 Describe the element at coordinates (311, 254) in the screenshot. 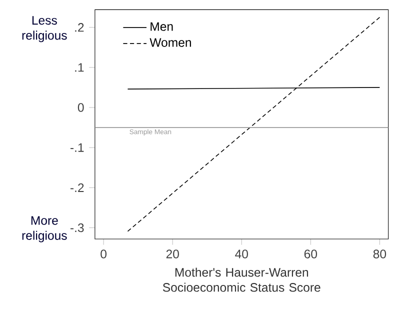

I see `x-tick-label: 60` at that location.